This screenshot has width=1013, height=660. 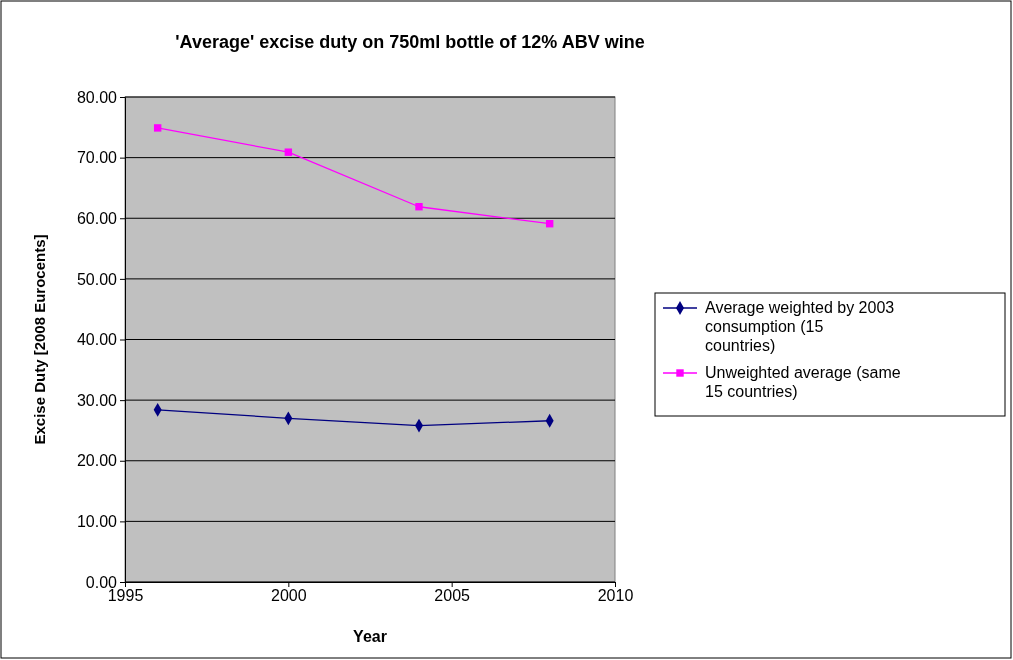 I want to click on y-tick-label: 30.00, so click(x=97, y=400).